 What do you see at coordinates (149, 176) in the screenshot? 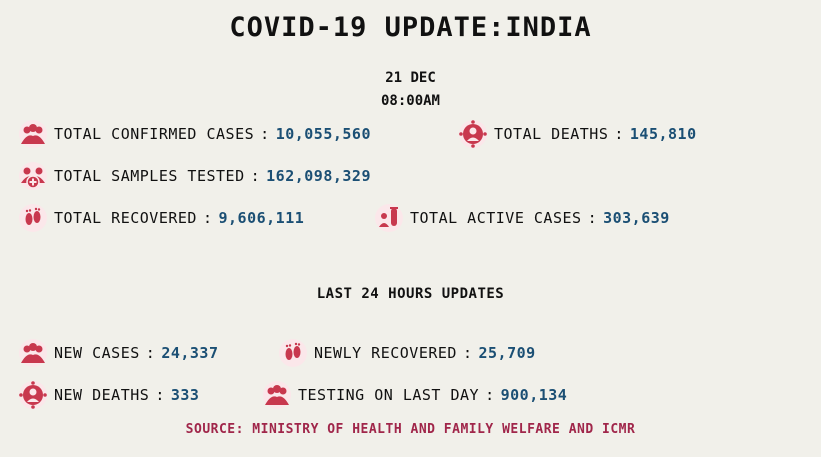
I see `stat-label: TOTAL SAMPLES TESTED` at bounding box center [149, 176].